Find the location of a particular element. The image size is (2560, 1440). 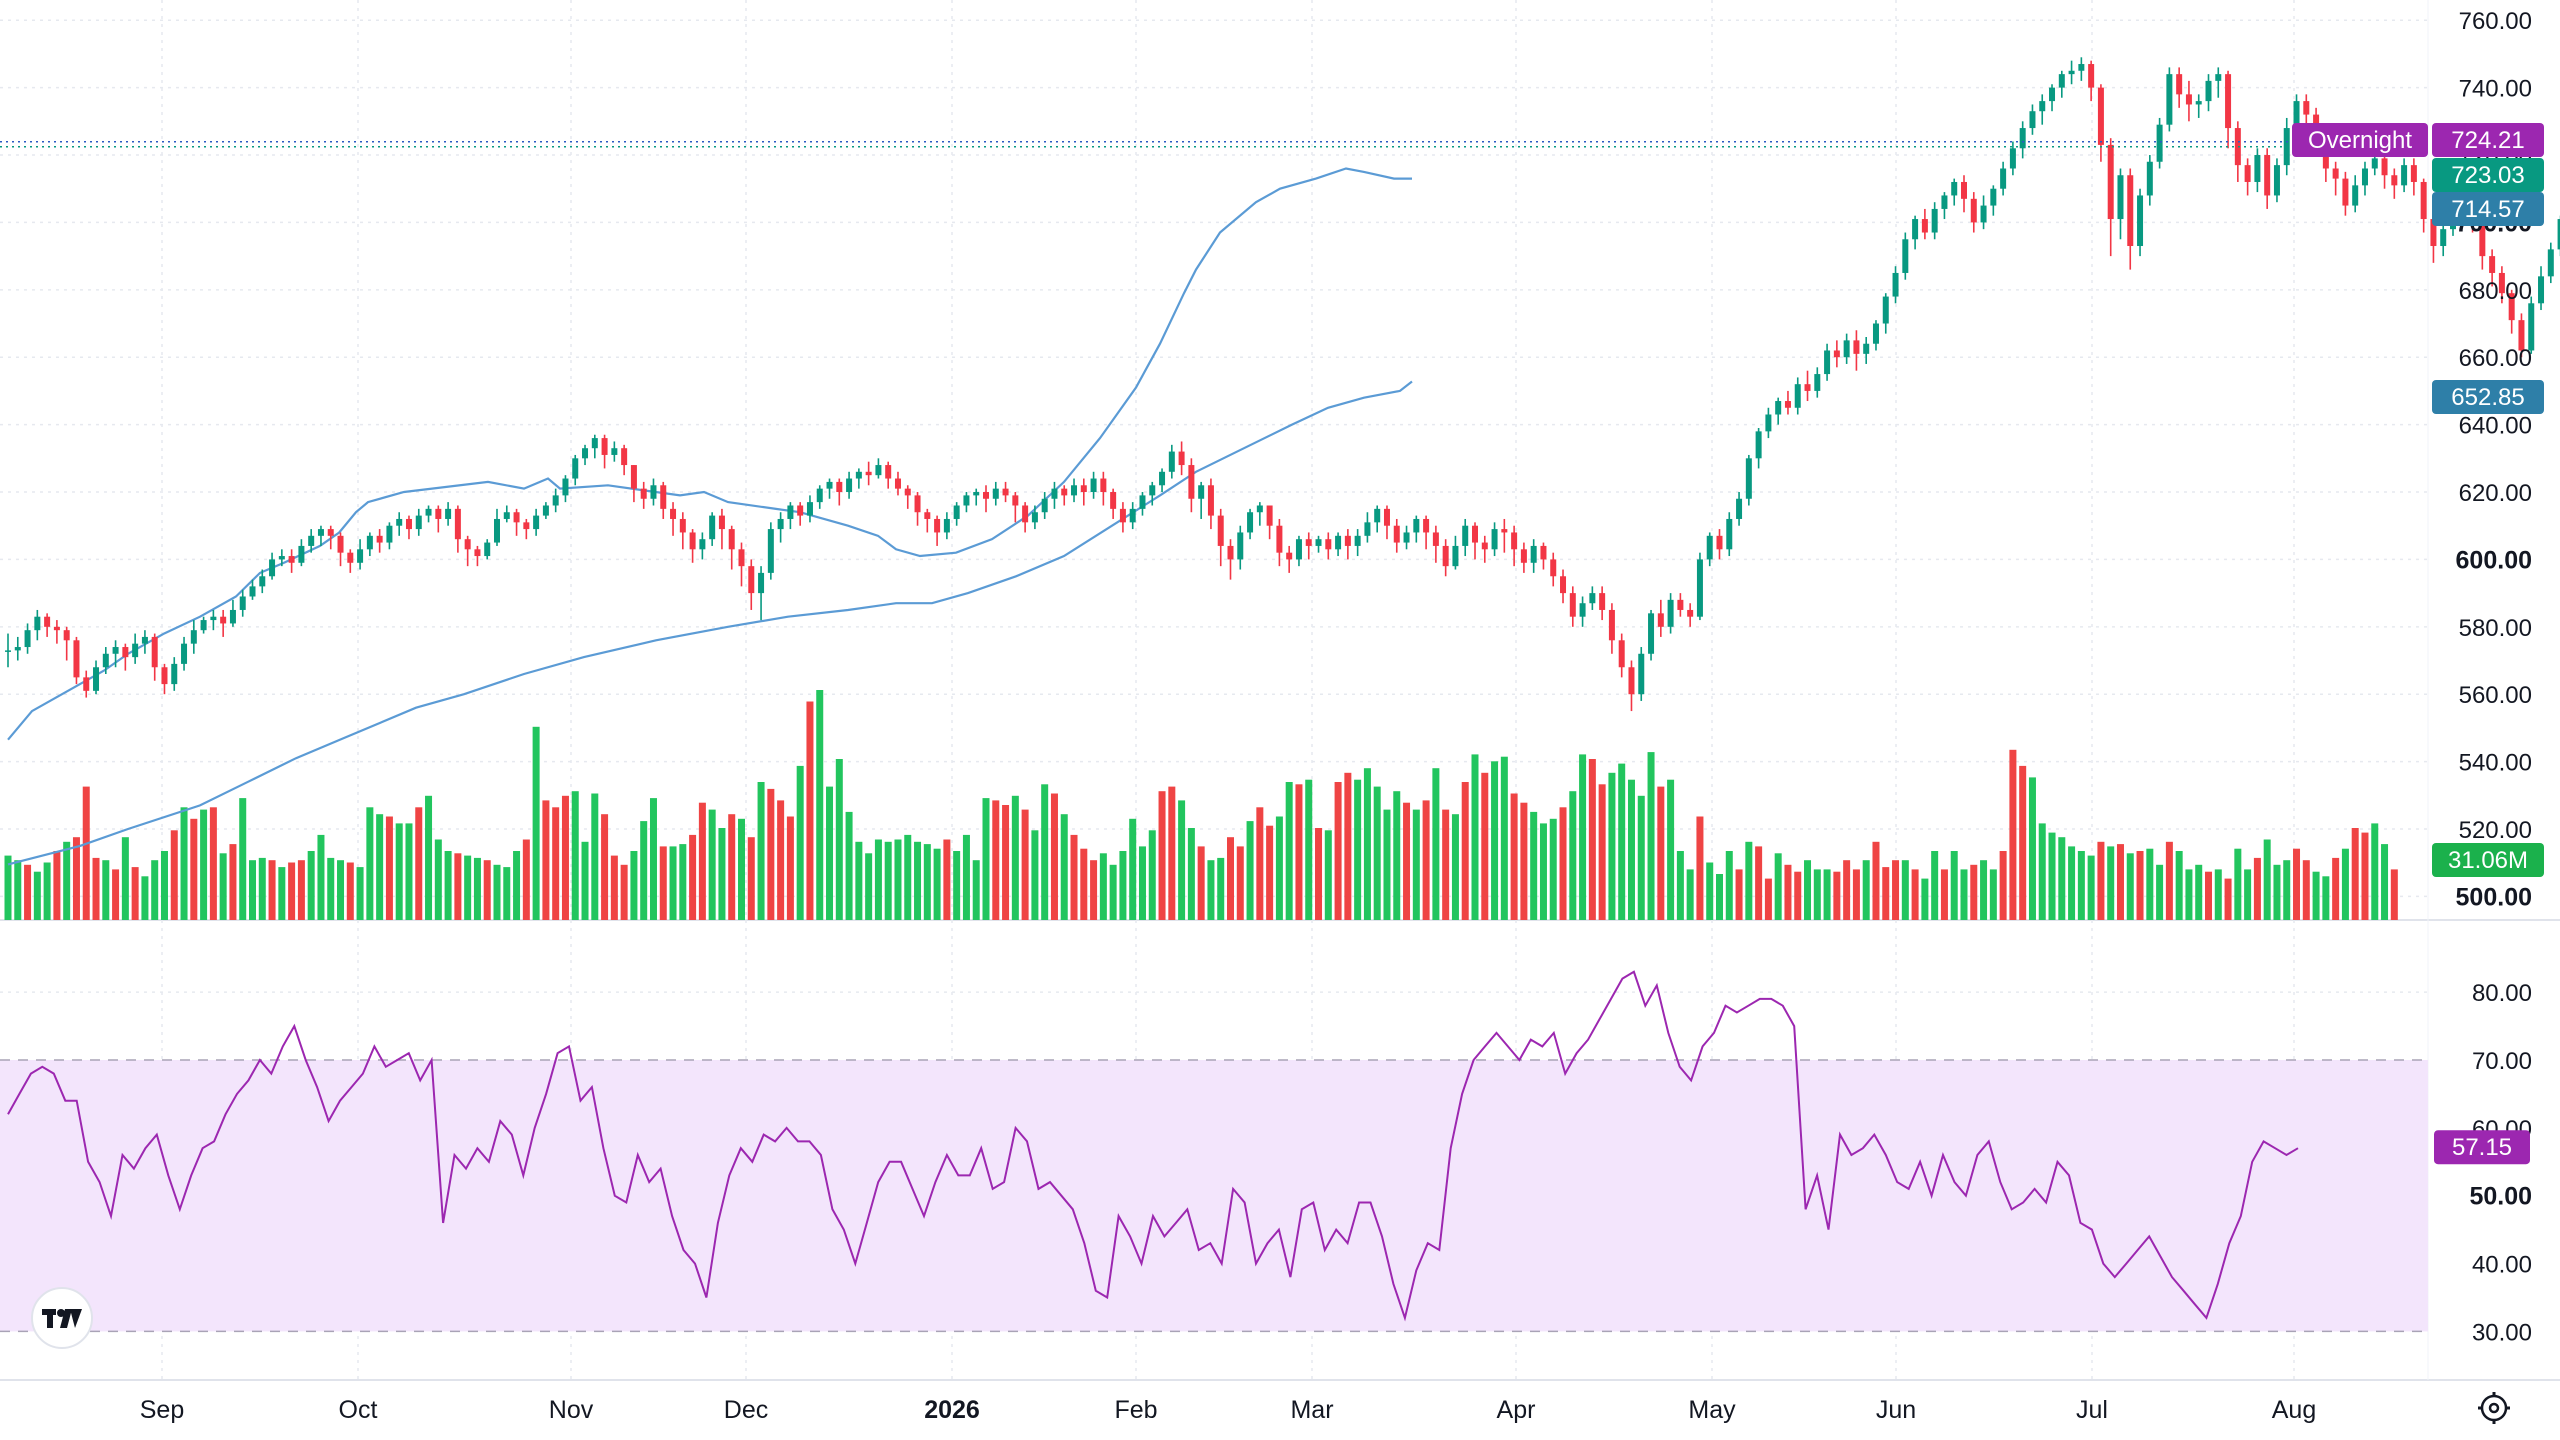

settings-gear-icon is located at coordinates (2494, 1408).